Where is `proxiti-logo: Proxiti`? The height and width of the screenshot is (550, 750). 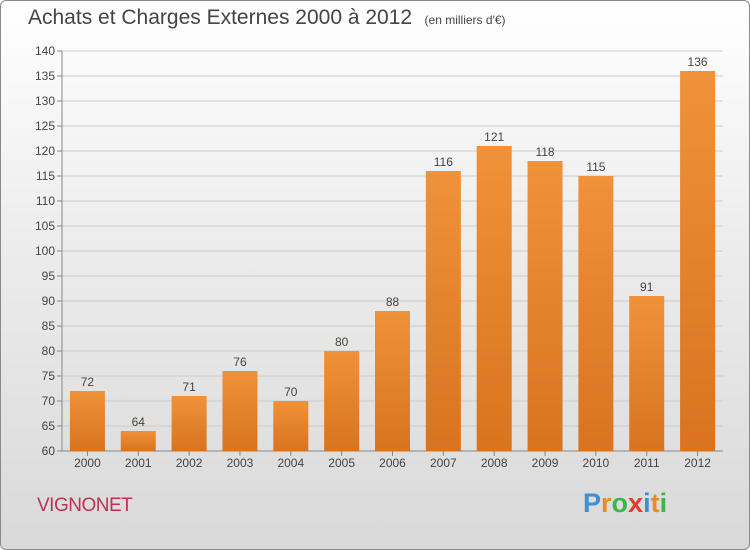 proxiti-logo: Proxiti is located at coordinates (625, 503).